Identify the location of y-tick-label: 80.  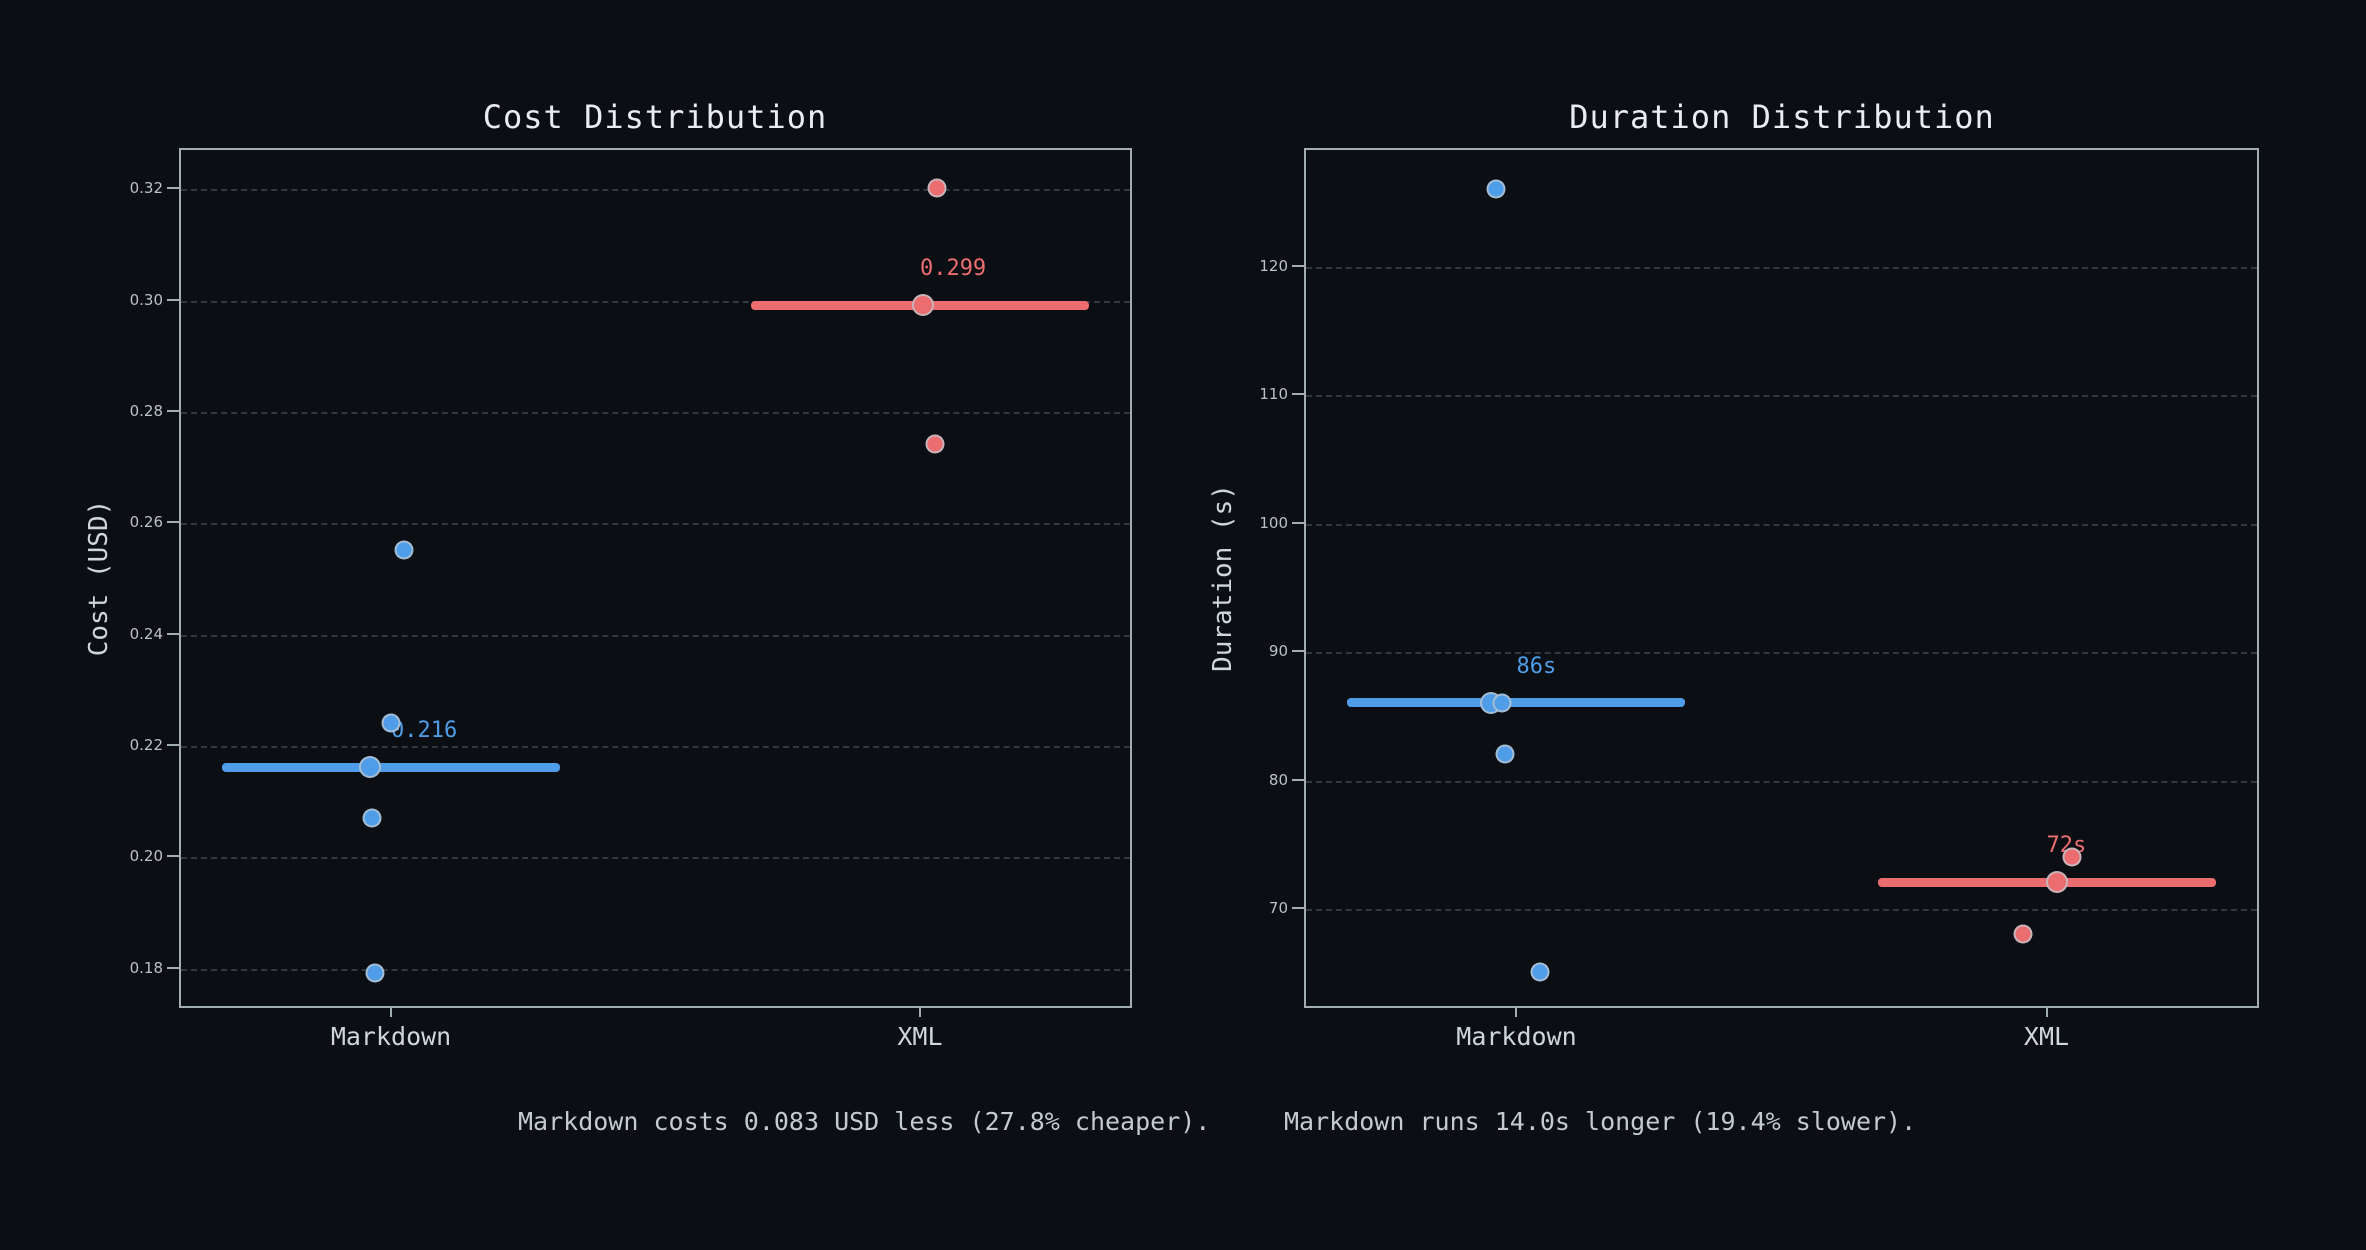
(1278, 779).